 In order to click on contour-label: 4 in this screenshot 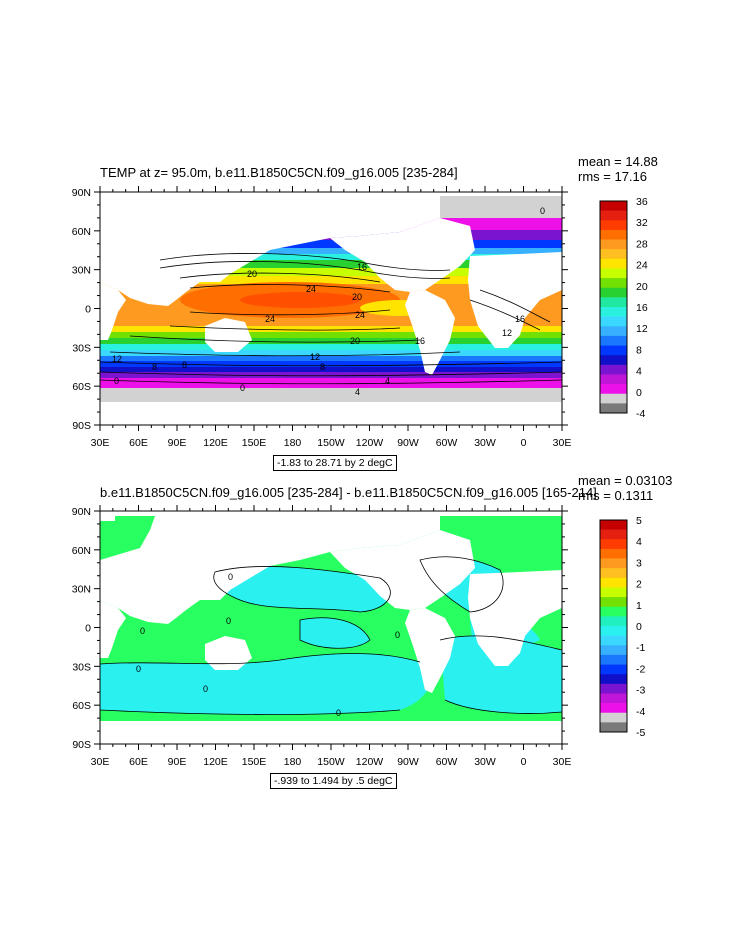, I will do `click(357, 392)`.